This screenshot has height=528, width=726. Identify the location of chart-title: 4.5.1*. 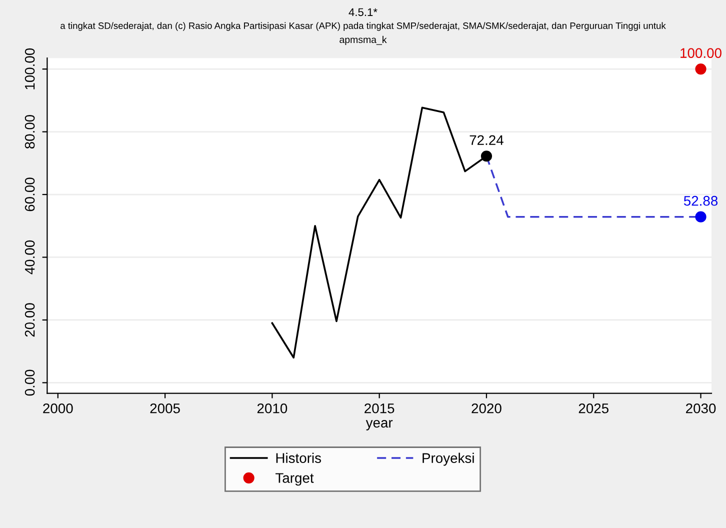
(363, 12).